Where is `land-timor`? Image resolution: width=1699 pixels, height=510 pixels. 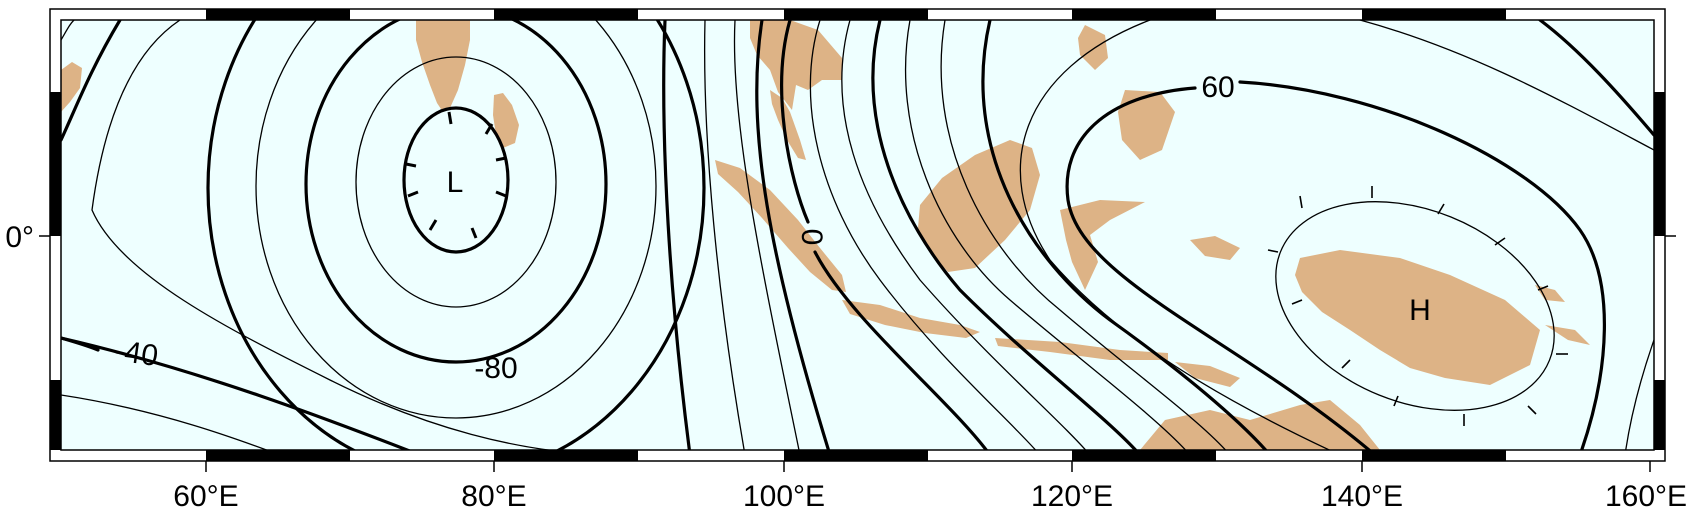
land-timor is located at coordinates (1207, 374).